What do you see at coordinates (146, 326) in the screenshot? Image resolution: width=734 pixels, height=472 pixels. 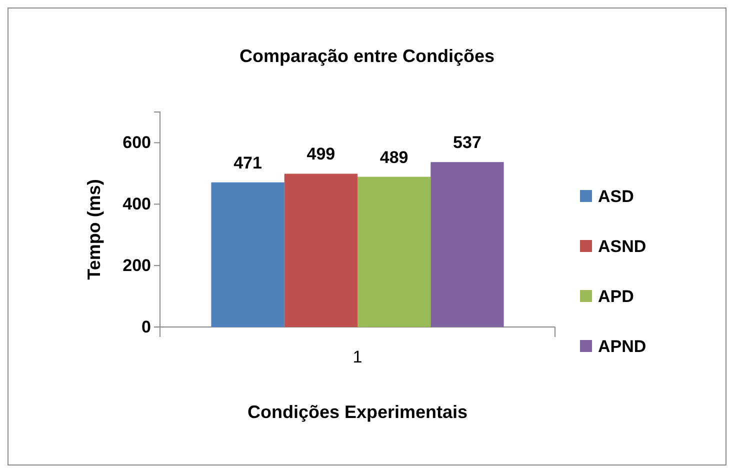 I see `y-tick-label: 0` at bounding box center [146, 326].